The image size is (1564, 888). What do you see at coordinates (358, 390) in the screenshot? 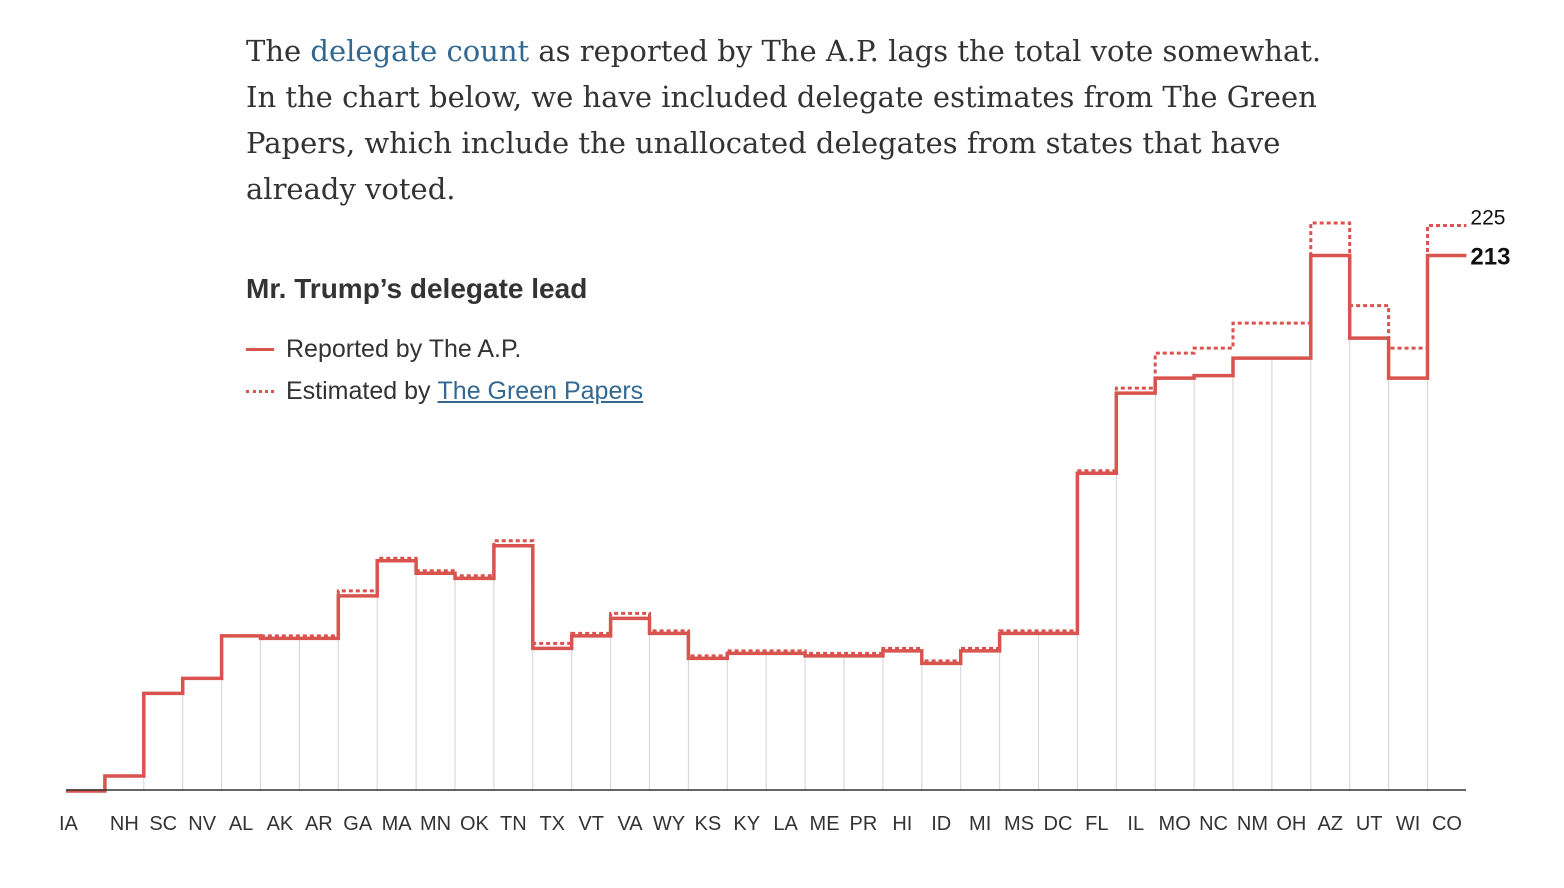
I see `legend-label-estimated: Estimated by` at bounding box center [358, 390].